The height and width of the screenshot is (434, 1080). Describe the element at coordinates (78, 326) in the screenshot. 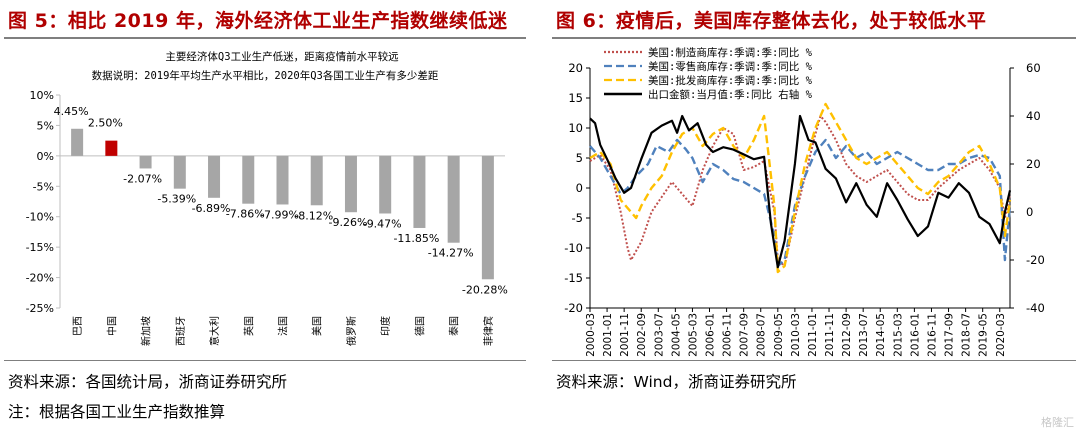

I see `category-label: 巴西` at that location.